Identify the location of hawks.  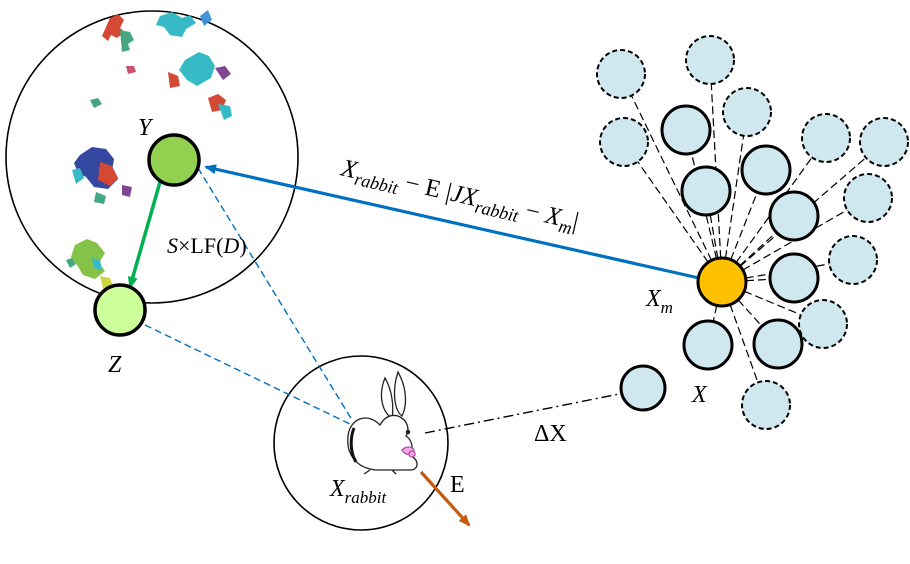
(740, 237).